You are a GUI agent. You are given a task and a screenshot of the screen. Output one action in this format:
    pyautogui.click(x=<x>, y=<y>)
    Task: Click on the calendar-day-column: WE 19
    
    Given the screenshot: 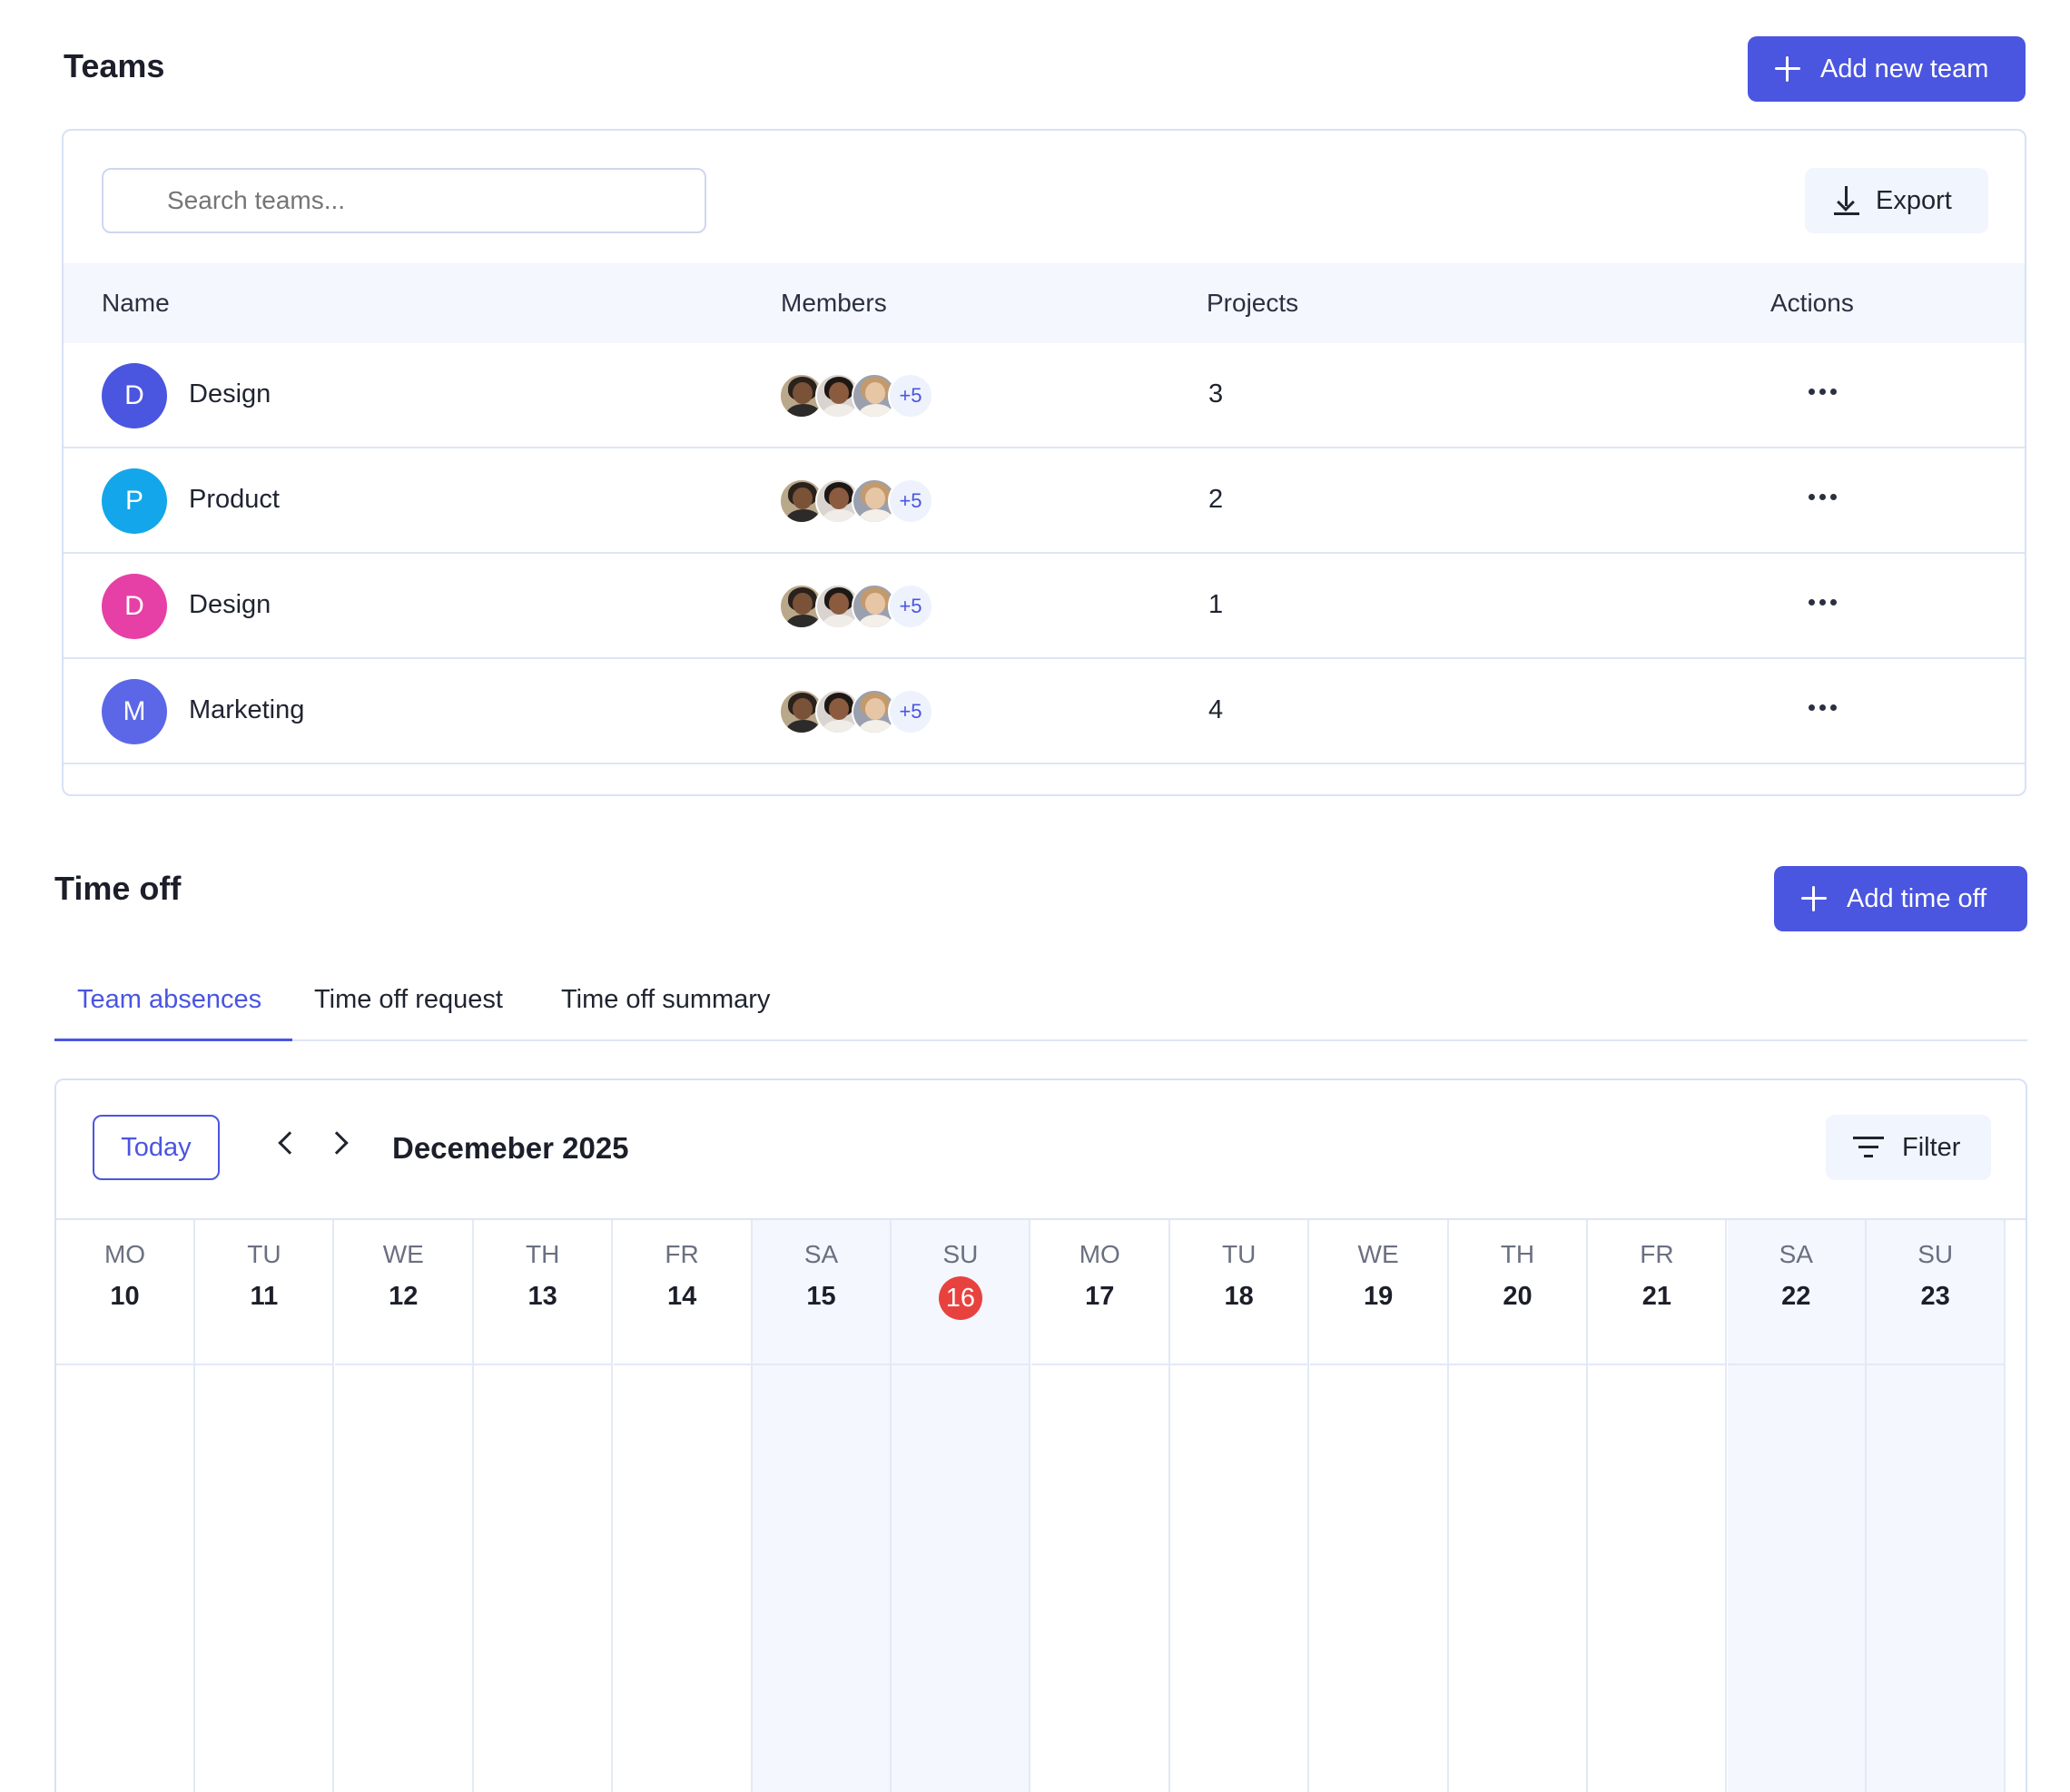 What is the action you would take?
    pyautogui.click(x=1379, y=1506)
    